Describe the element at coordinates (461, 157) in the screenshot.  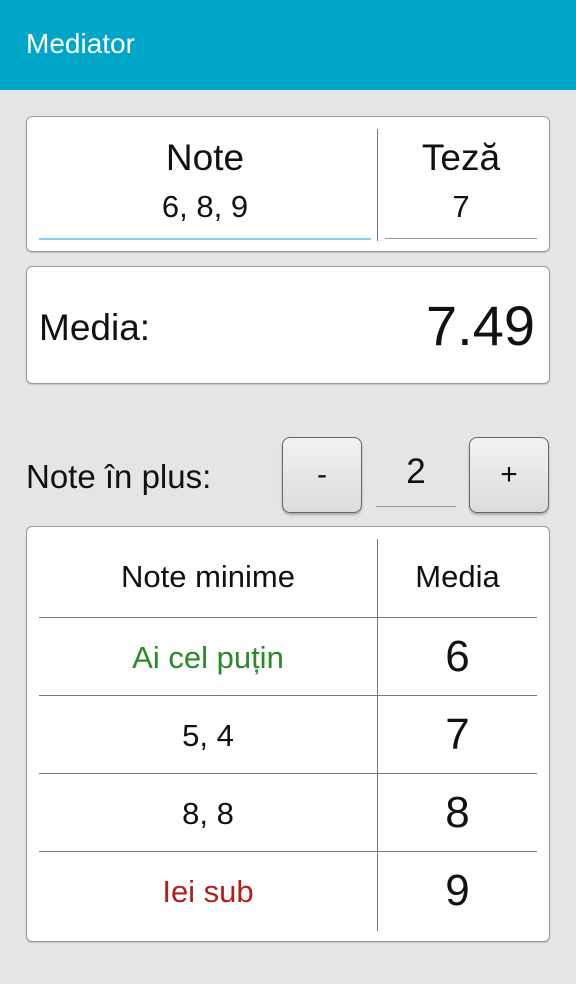
I see `teza-label: Teză` at that location.